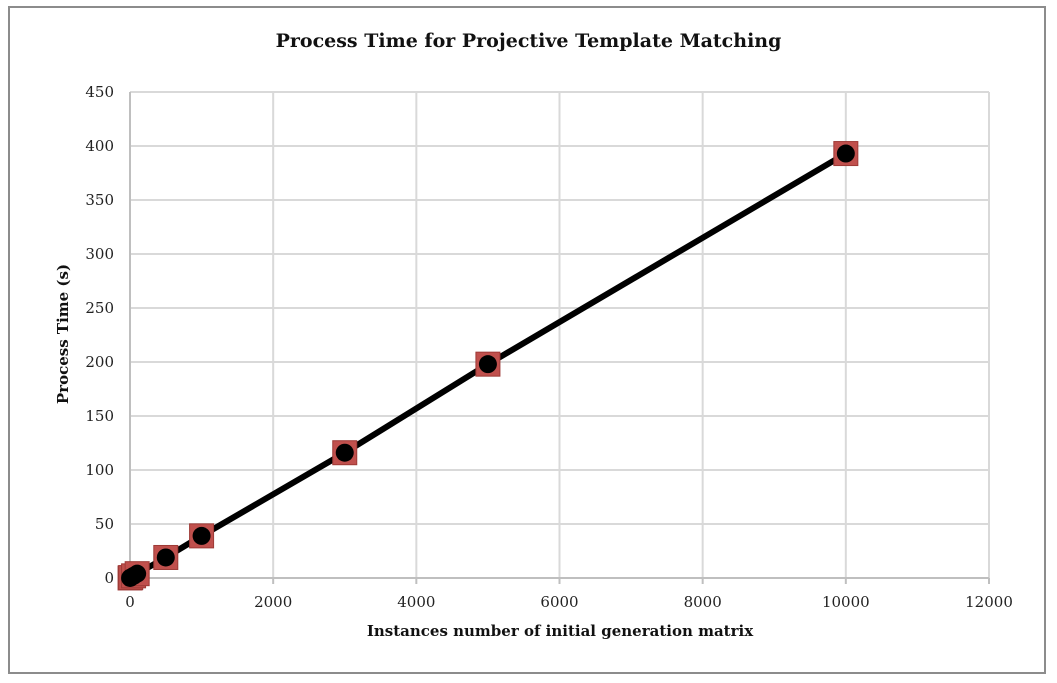 Image resolution: width=1057 pixels, height=683 pixels. Describe the element at coordinates (99, 362) in the screenshot. I see `y-tick-label: 200` at that location.